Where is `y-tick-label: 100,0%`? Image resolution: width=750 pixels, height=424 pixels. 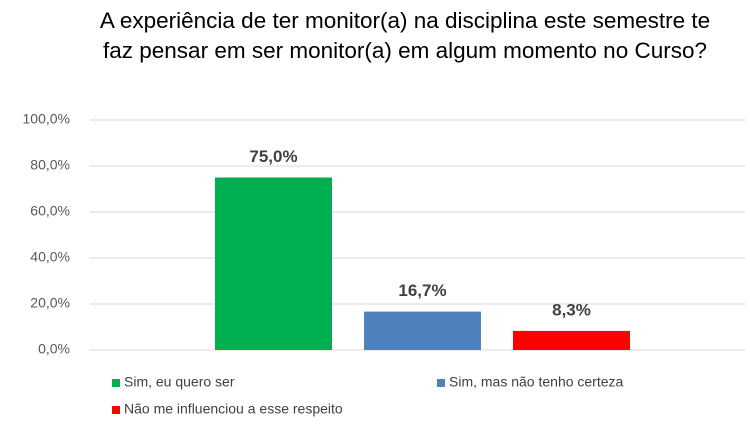
y-tick-label: 100,0% is located at coordinates (46, 119).